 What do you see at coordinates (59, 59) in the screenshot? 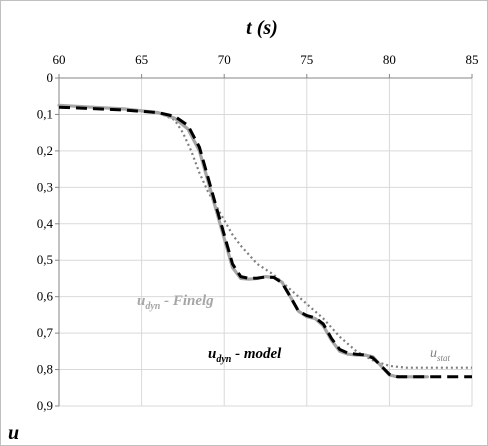
I see `x-tick-label: 60` at bounding box center [59, 59].